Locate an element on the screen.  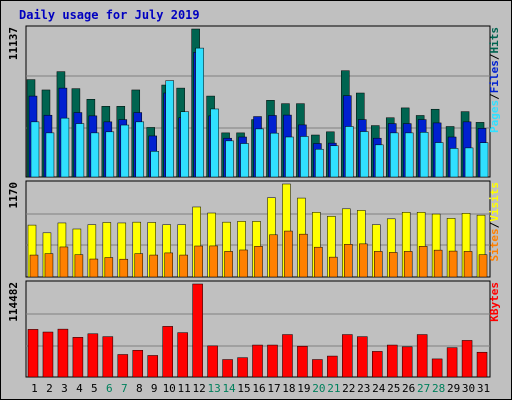
x-tick-label: 22 is located at coordinates (348, 388).